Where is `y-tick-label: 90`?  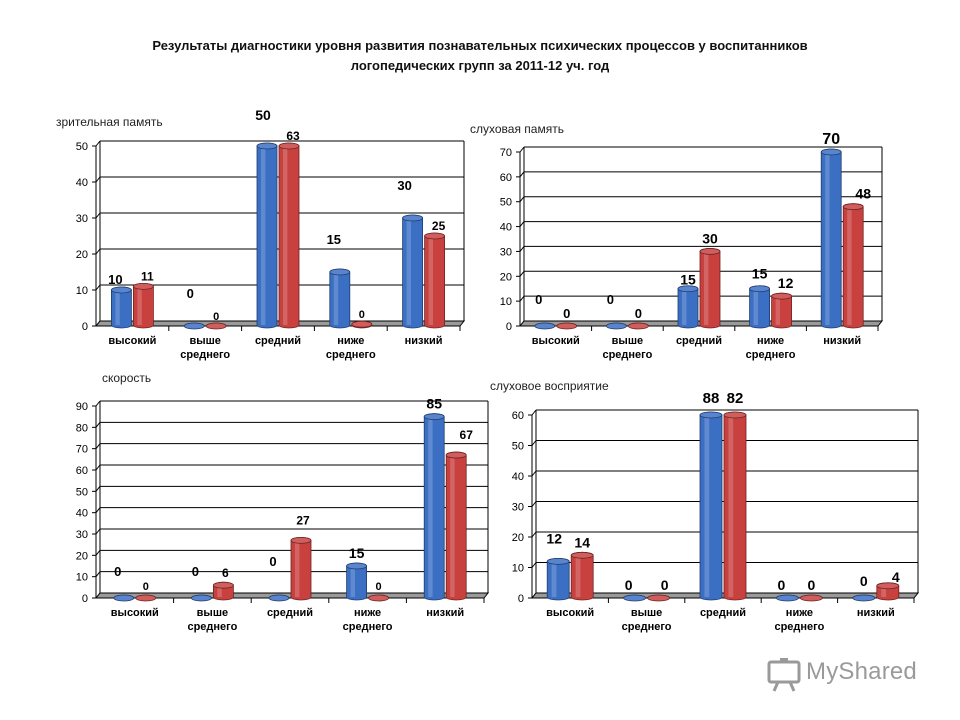 y-tick-label: 90 is located at coordinates (82, 407).